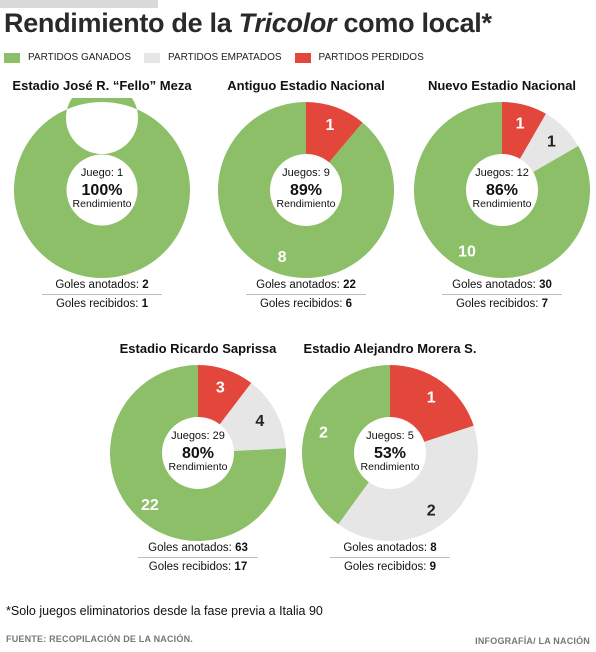  I want to click on goals-for-row: Goles anotados: 8, so click(390, 548).